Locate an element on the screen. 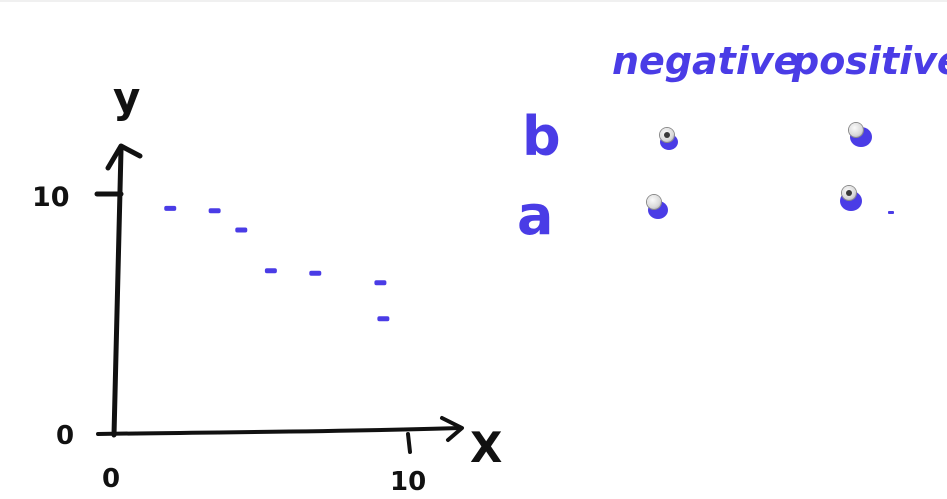 The height and width of the screenshot is (499, 947). x-axis-line is located at coordinates (279, 431).